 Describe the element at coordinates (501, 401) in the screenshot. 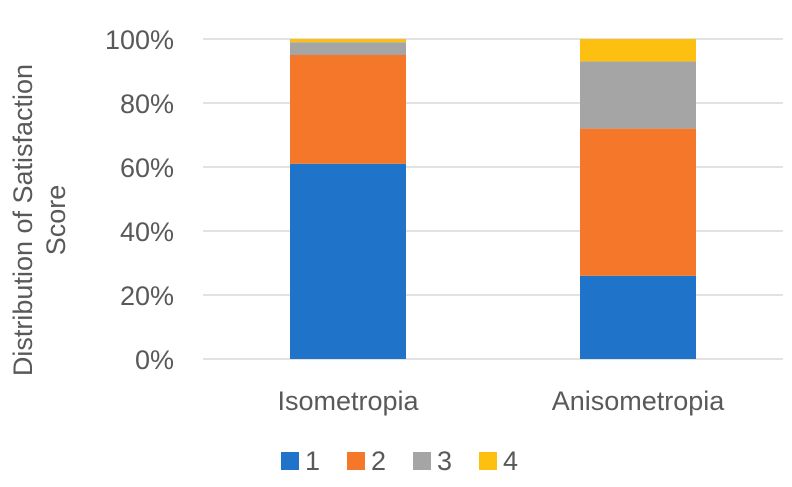

I see `x-axis-ticks: Isometropia Anisometropia` at that location.